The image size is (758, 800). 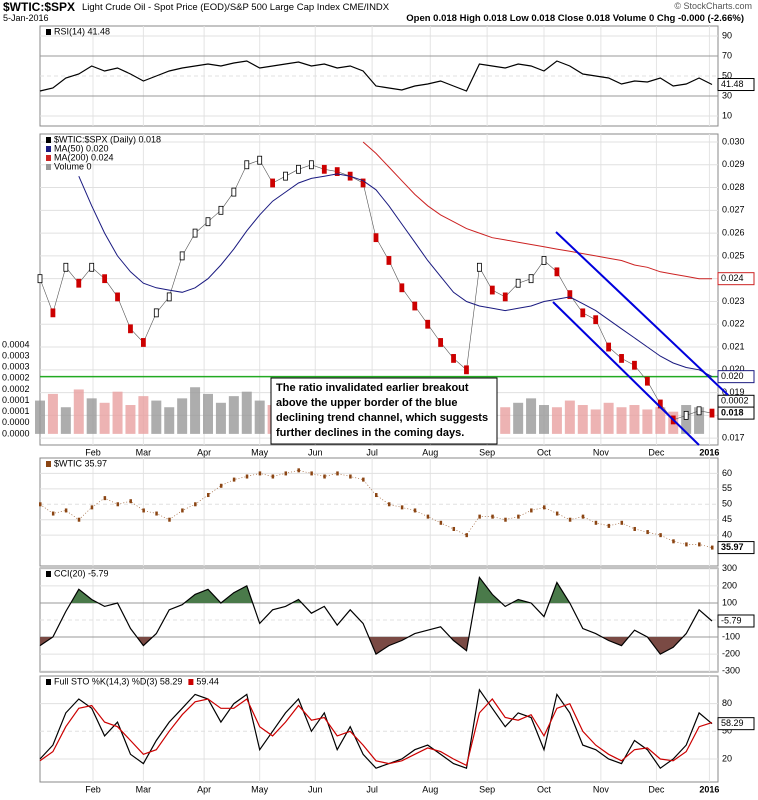 What do you see at coordinates (16, 344) in the screenshot?
I see `y2-tick-label: 0.0004` at bounding box center [16, 344].